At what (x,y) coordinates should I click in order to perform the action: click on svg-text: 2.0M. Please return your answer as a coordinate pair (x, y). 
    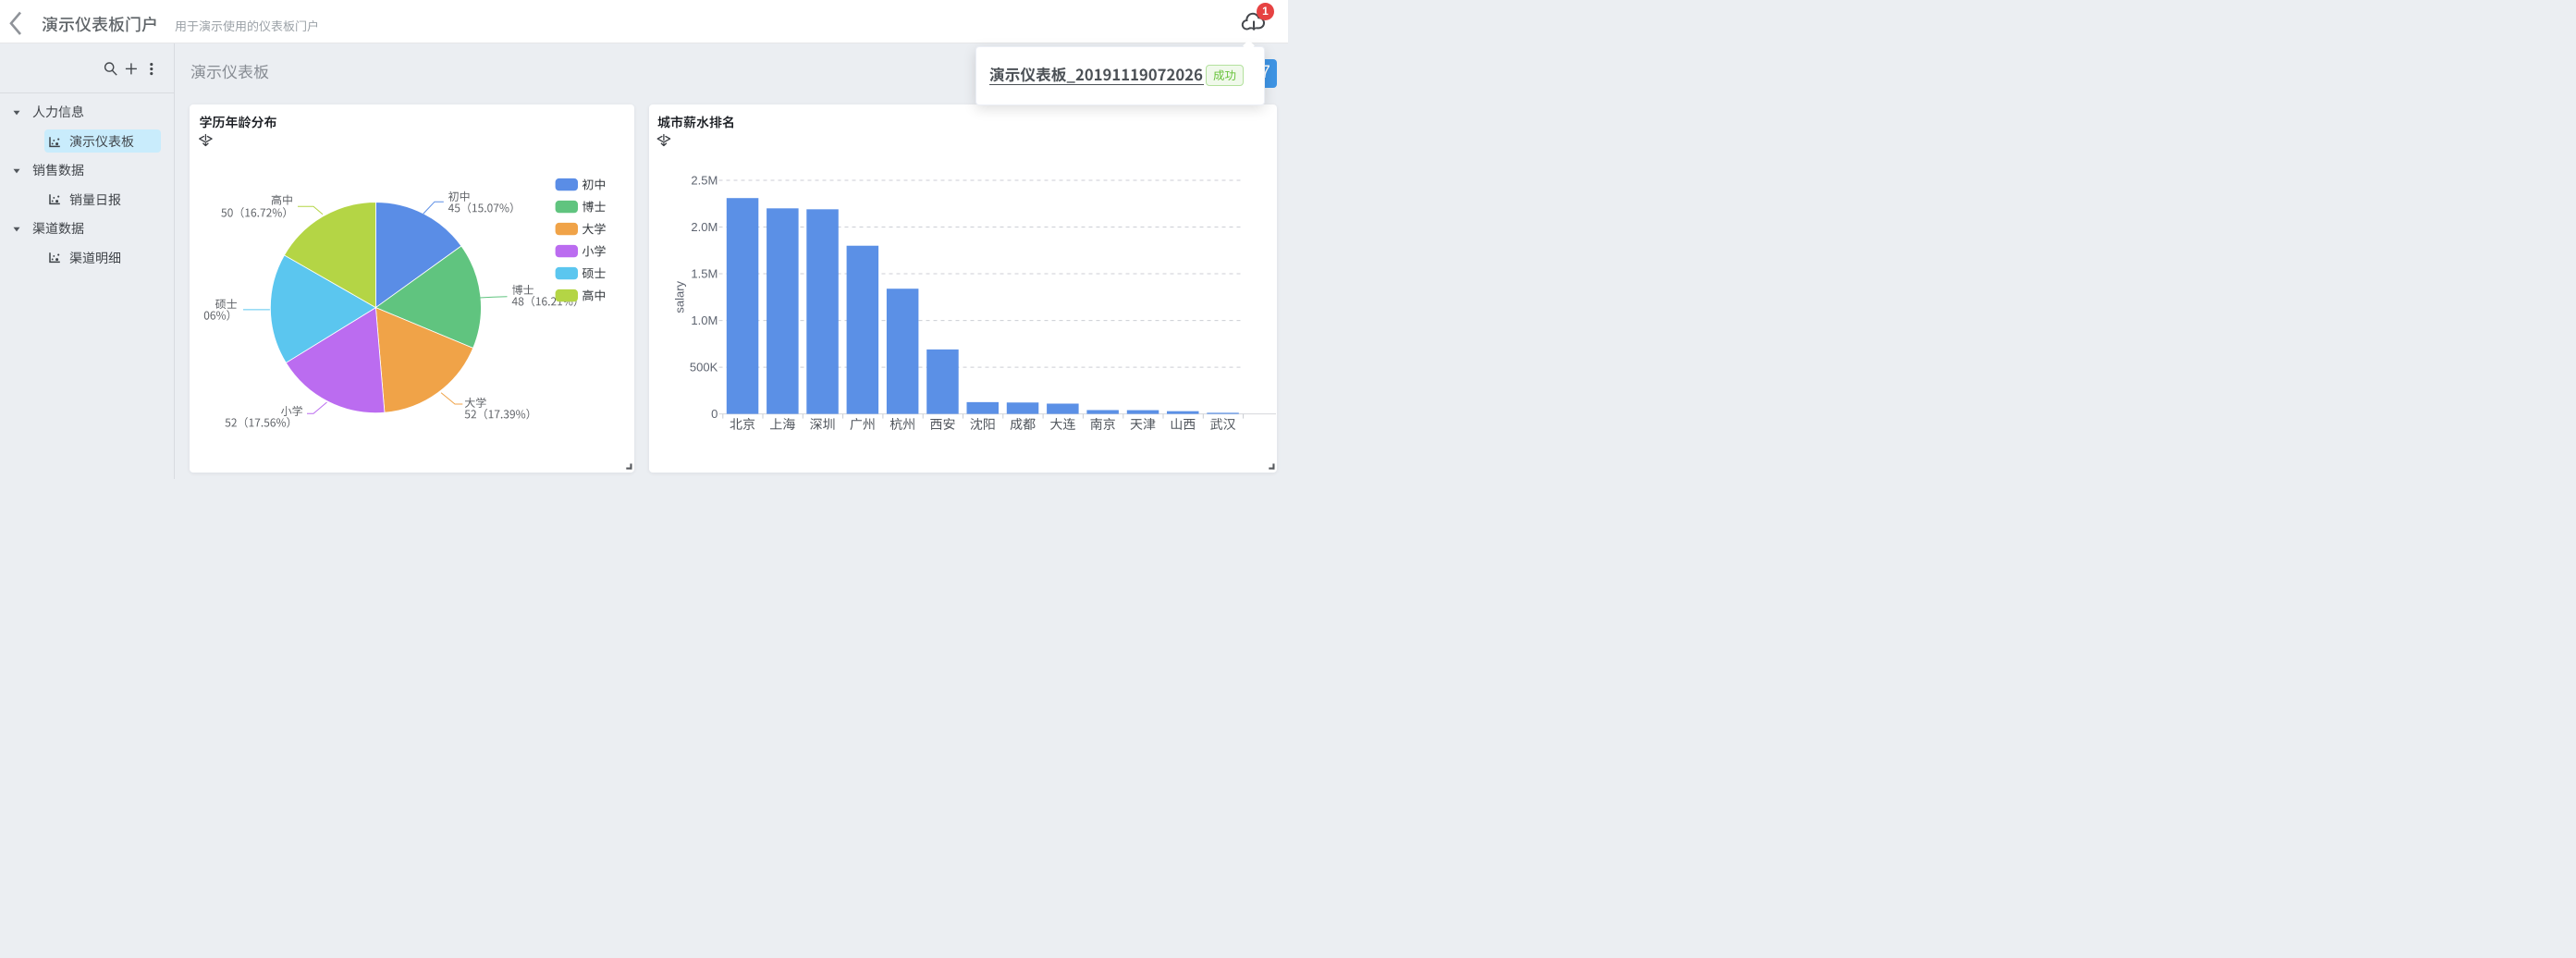
    Looking at the image, I should click on (705, 227).